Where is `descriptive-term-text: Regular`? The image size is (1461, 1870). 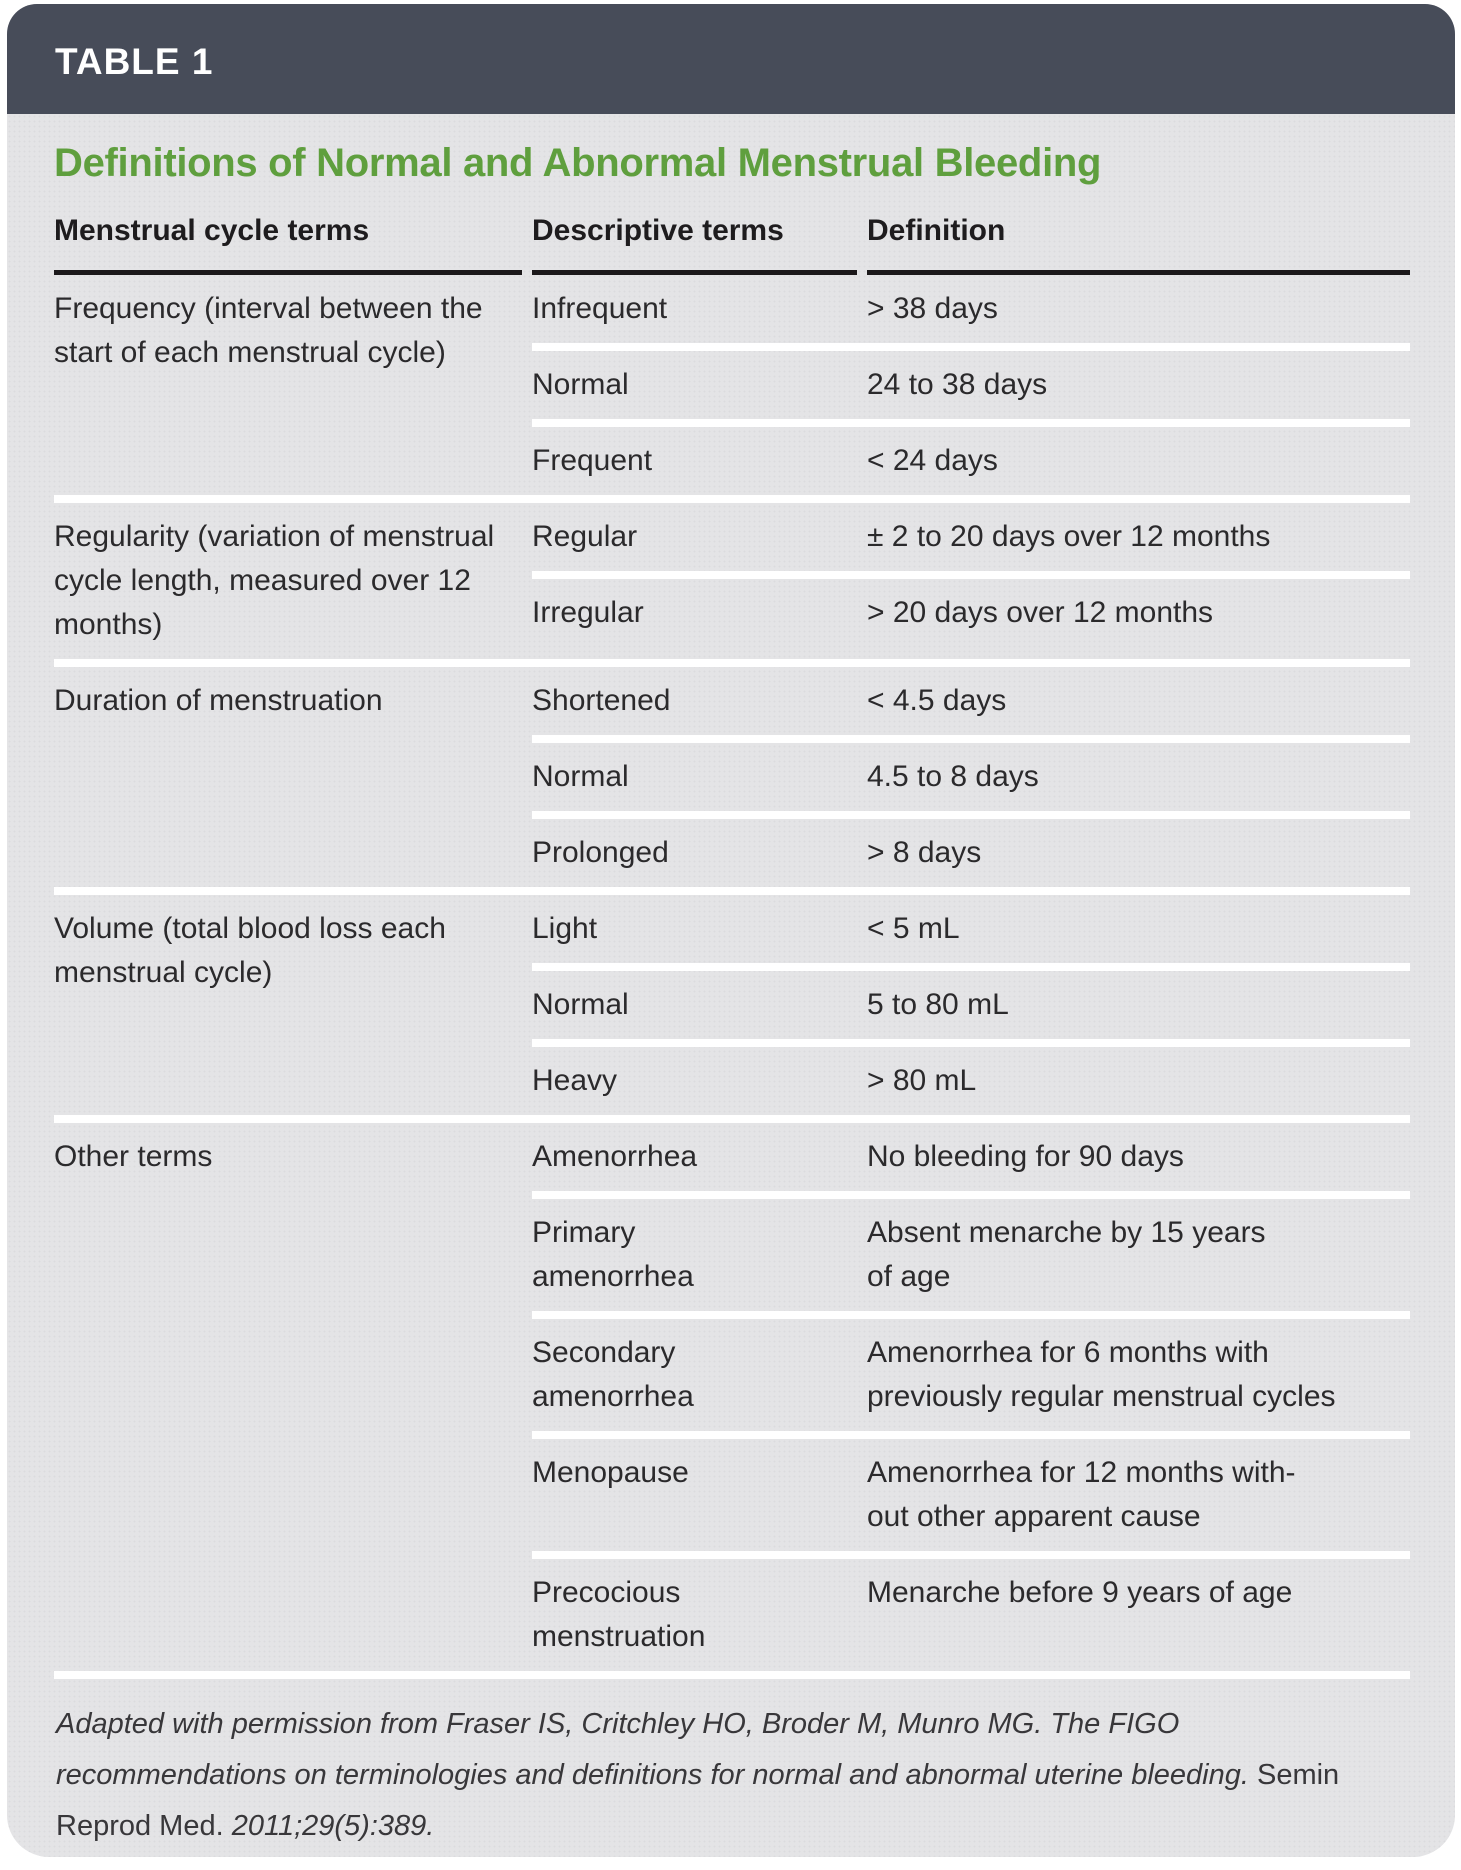 descriptive-term-text: Regular is located at coordinates (585, 536).